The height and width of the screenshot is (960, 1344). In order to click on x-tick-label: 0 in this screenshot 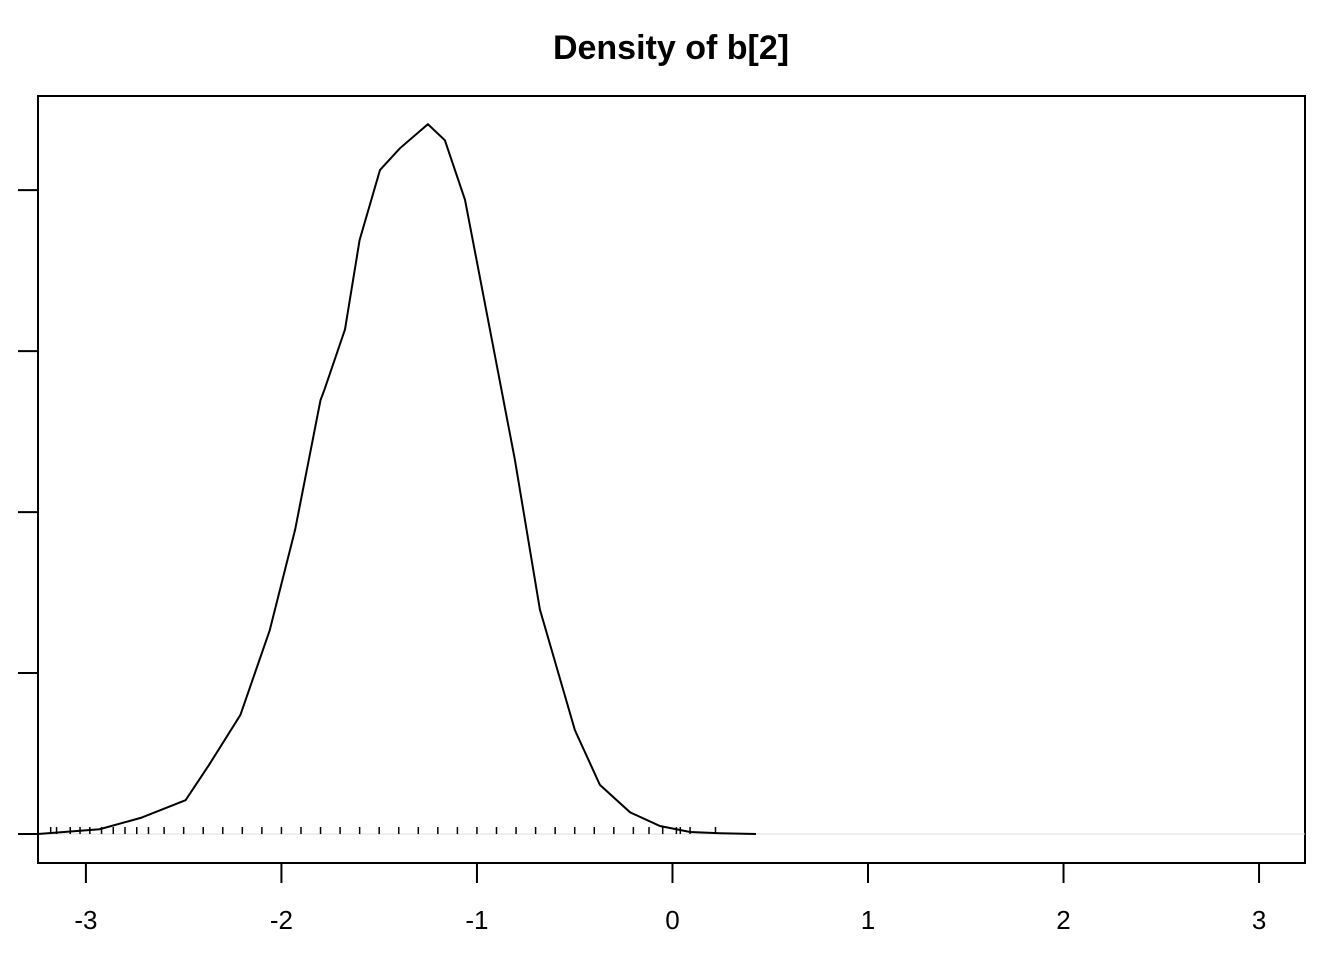, I will do `click(672, 920)`.